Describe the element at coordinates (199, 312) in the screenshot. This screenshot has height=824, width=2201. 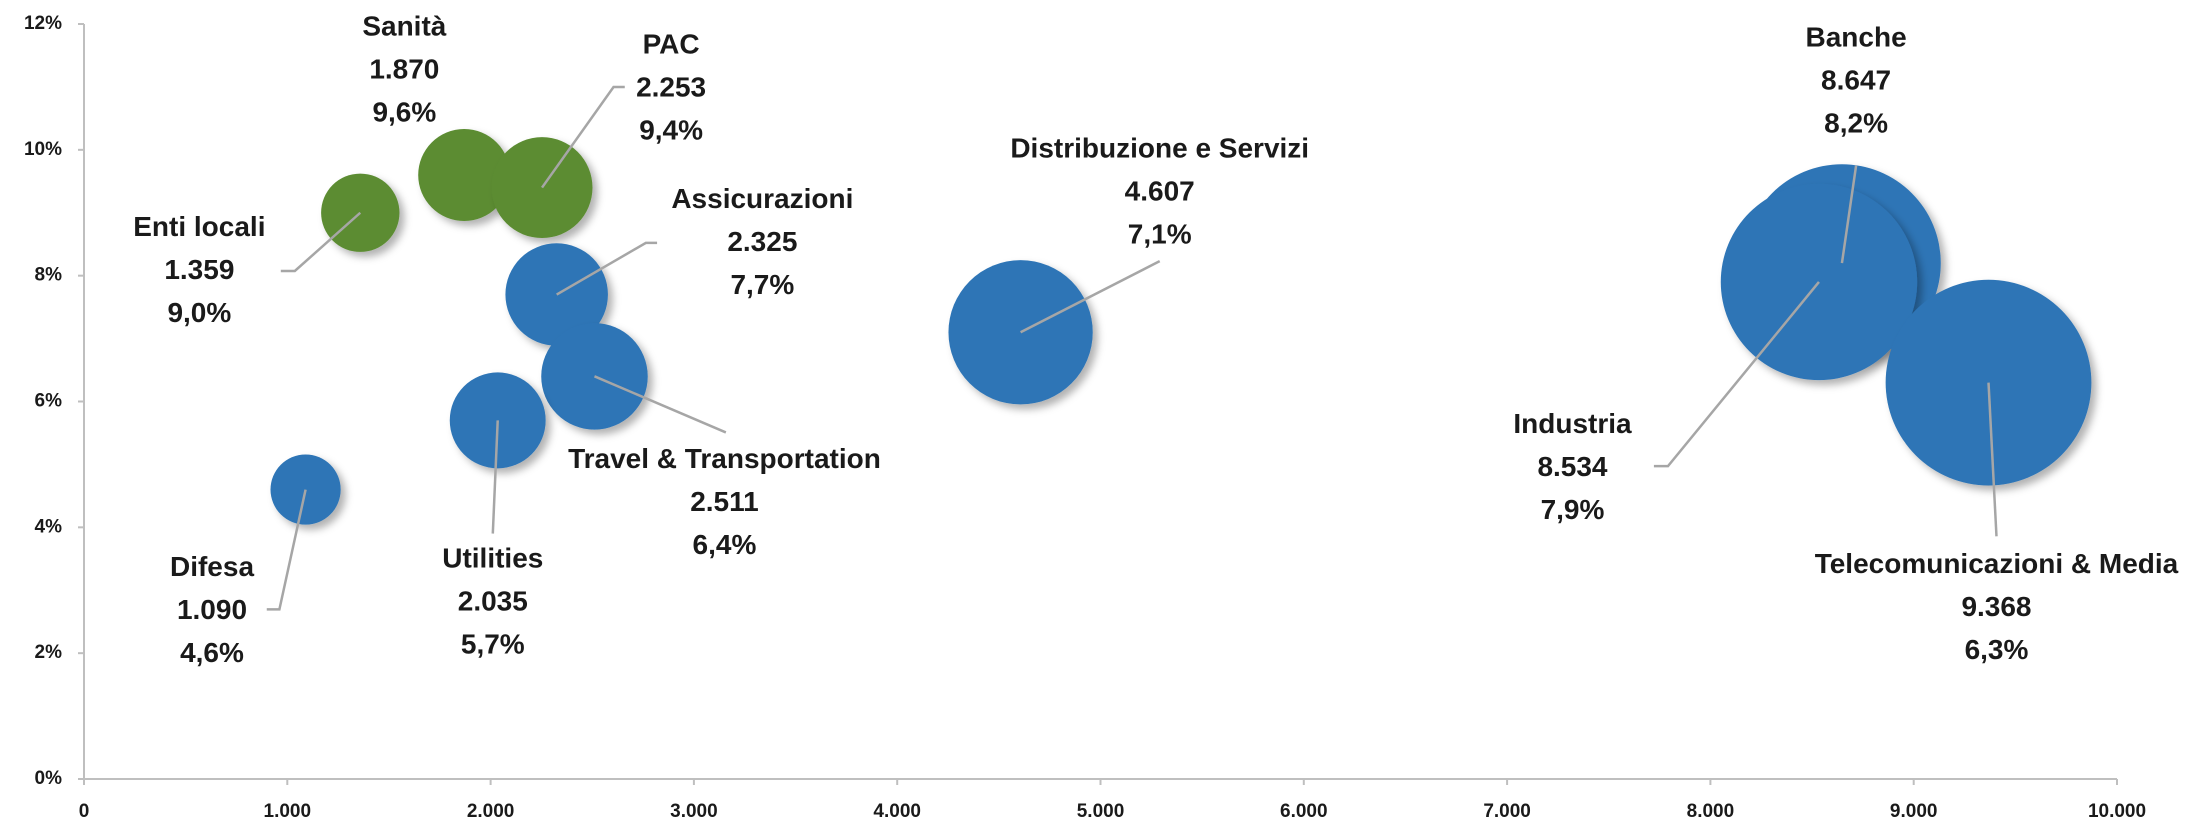
I see `data-label: 9,0%` at that location.